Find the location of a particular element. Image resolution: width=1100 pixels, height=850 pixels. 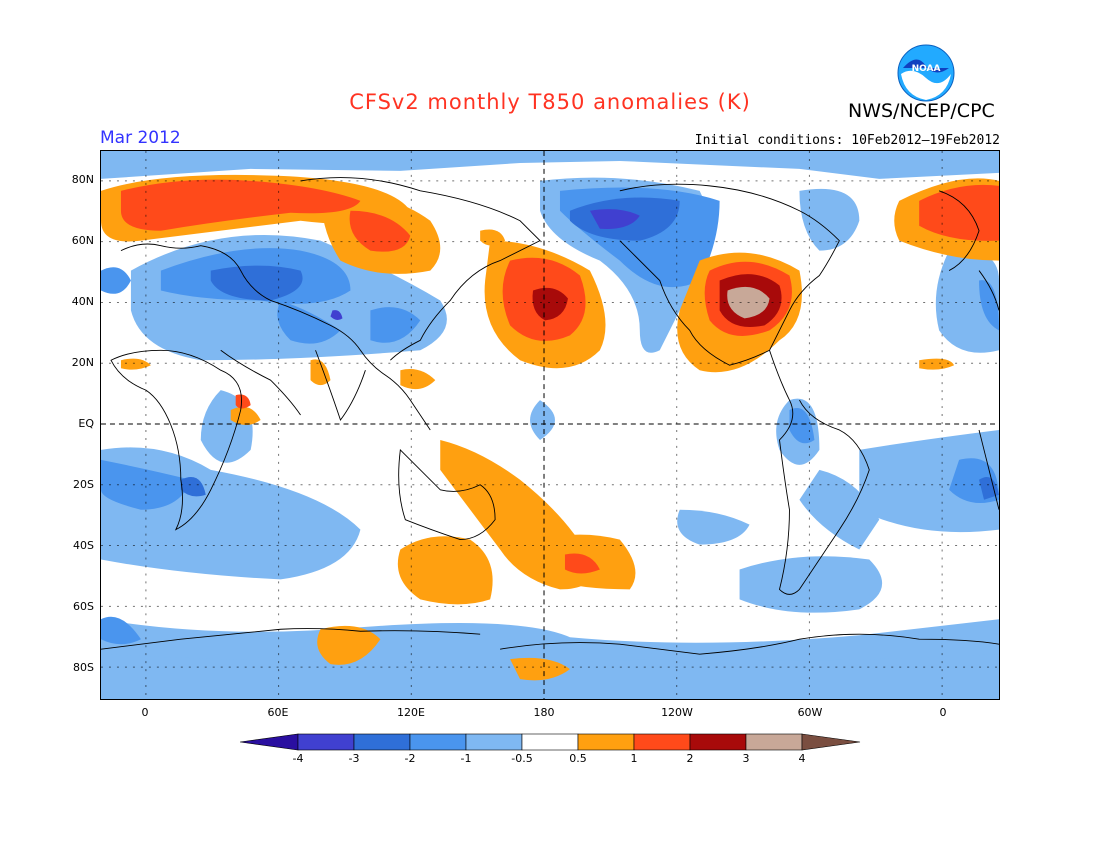

colorbar-label-plus3: 3 is located at coordinates (746, 758).